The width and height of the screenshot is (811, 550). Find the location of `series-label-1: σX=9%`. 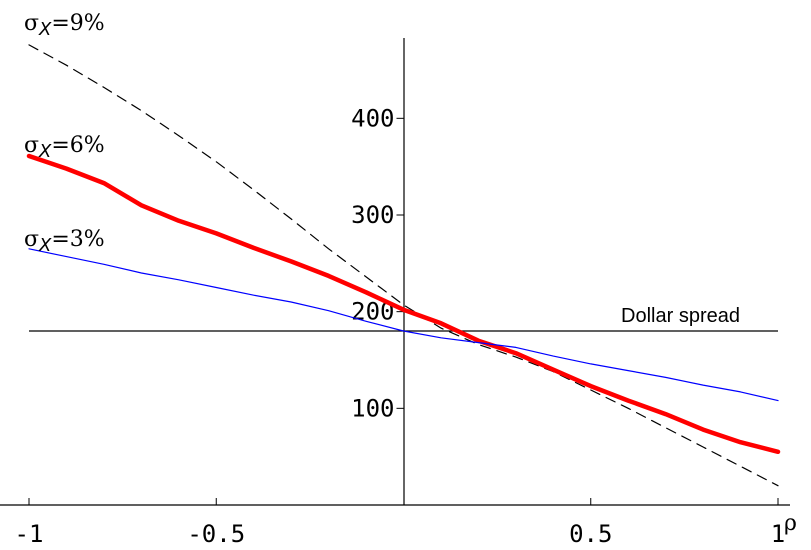

series-label-1: σX=9% is located at coordinates (64, 25).